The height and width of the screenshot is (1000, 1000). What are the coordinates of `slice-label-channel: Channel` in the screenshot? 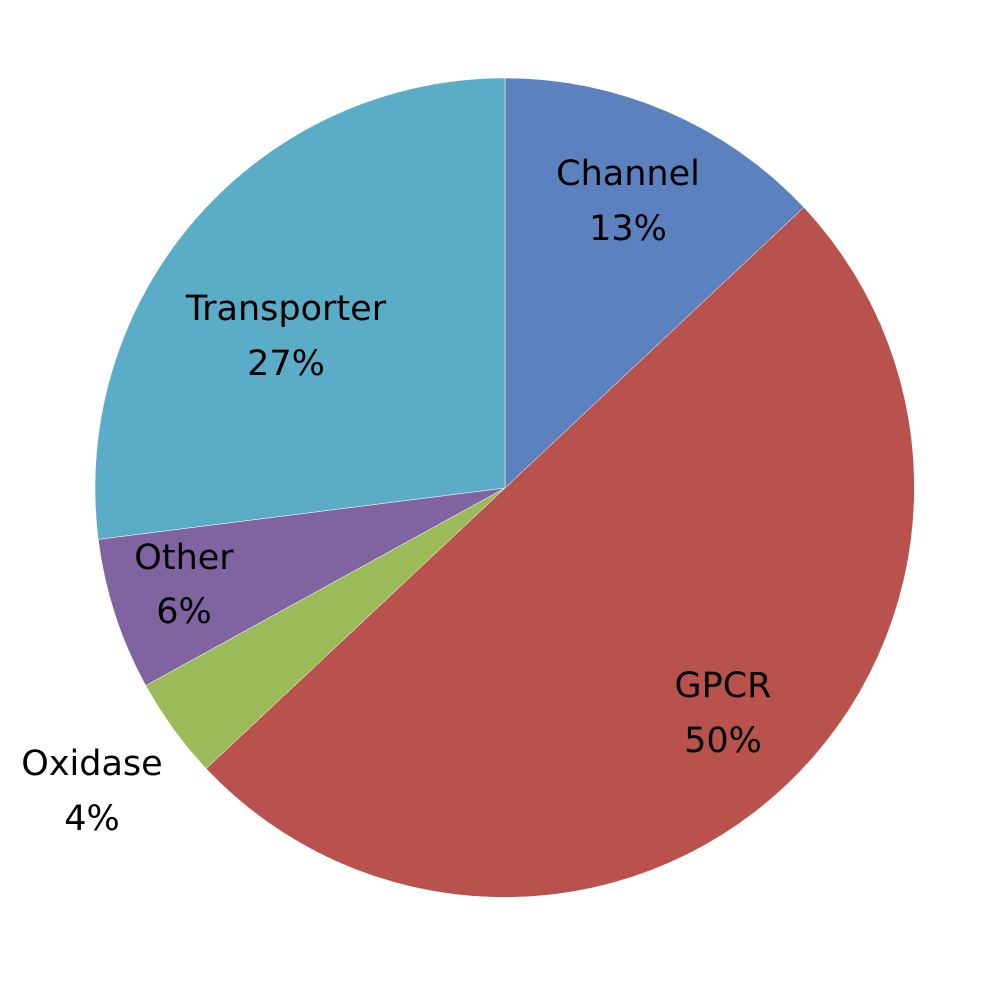 It's located at (628, 174).